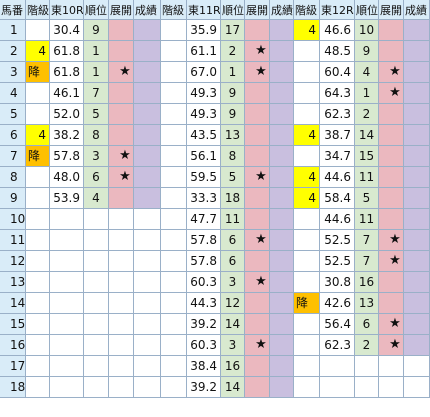 This screenshot has width=430, height=417. What do you see at coordinates (13, 219) in the screenshot?
I see `row-number: 10` at bounding box center [13, 219].